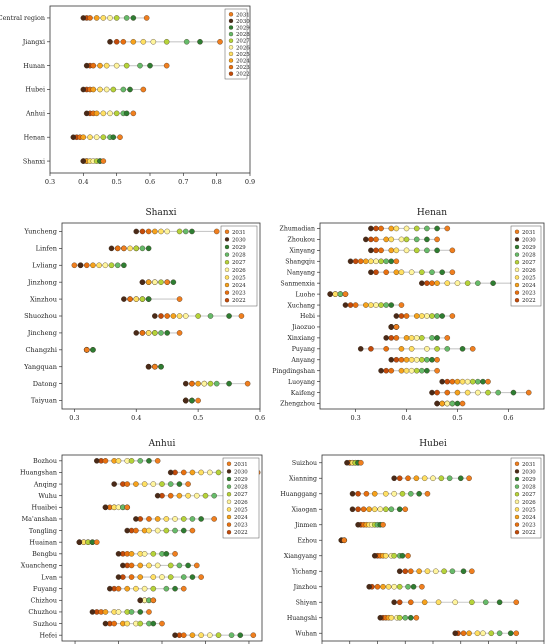 Image resolution: width=550 pixels, height=644 pixels. I want to click on category-label: Shuozhou, so click(40, 316).